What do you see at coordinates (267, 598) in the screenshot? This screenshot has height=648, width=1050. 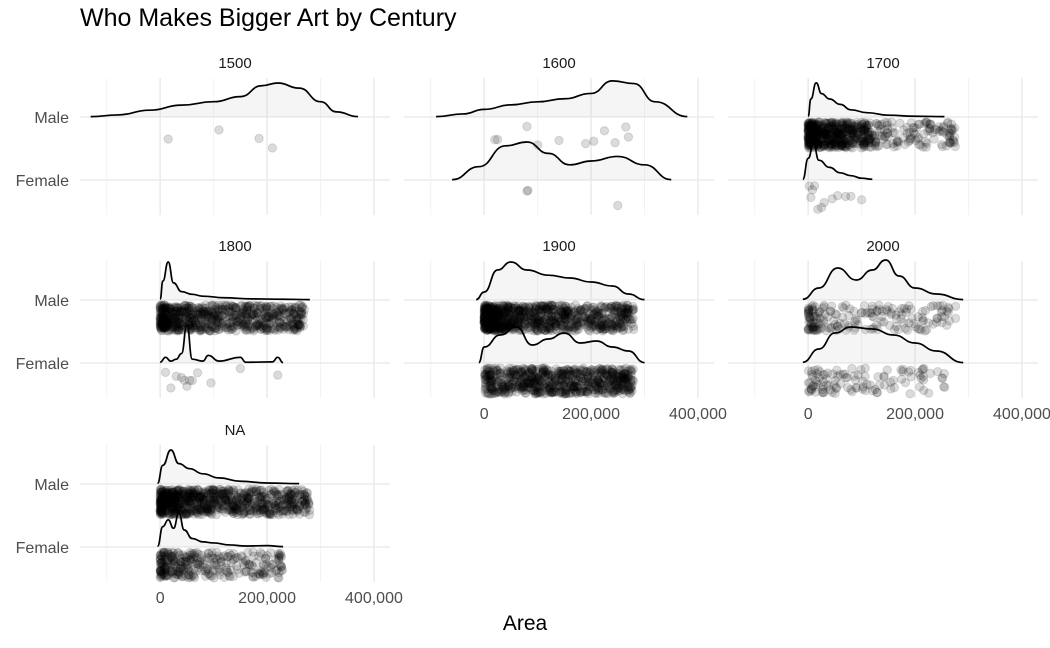 I see `x-tick-label: 200,000` at bounding box center [267, 598].